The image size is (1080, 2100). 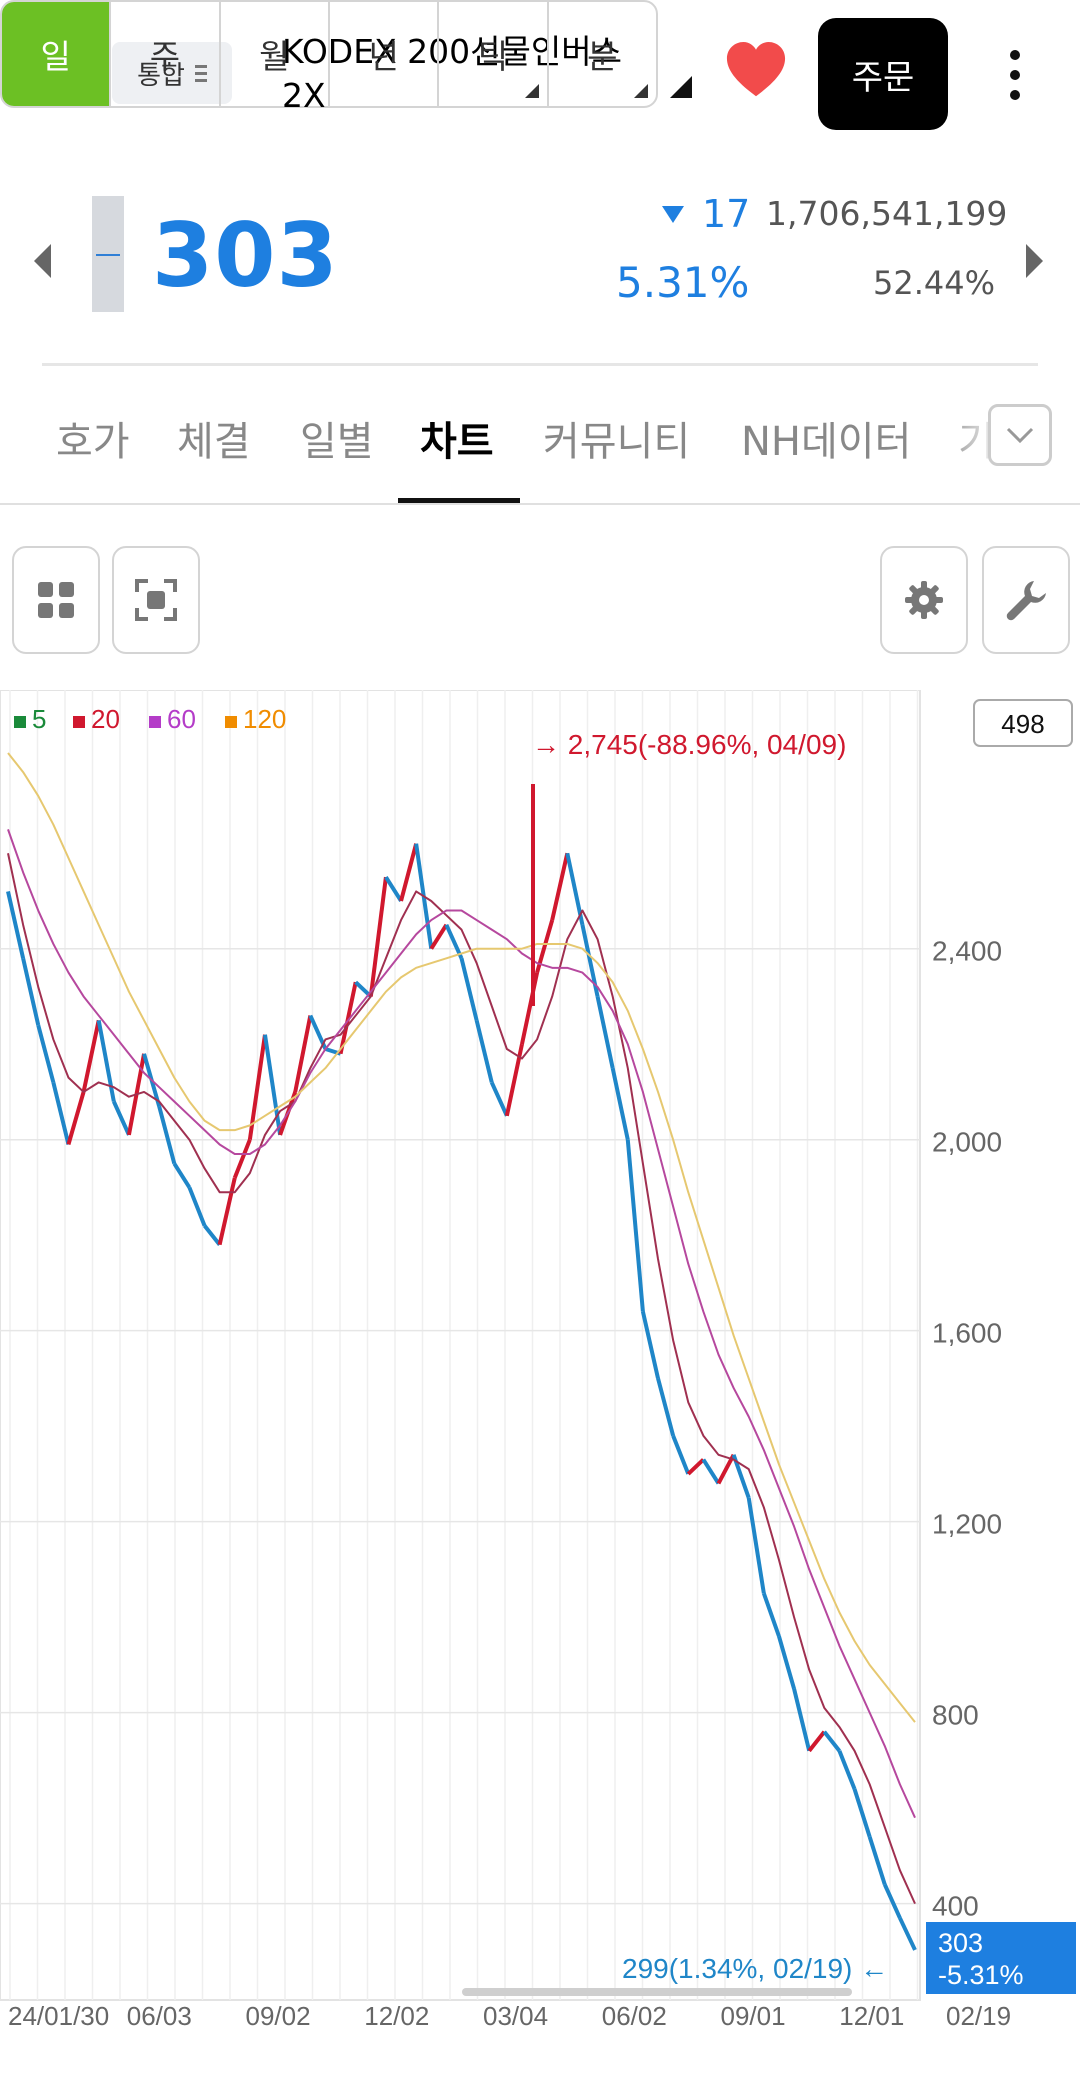 What do you see at coordinates (753, 2015) in the screenshot?
I see `x-tick-label: 09/01` at bounding box center [753, 2015].